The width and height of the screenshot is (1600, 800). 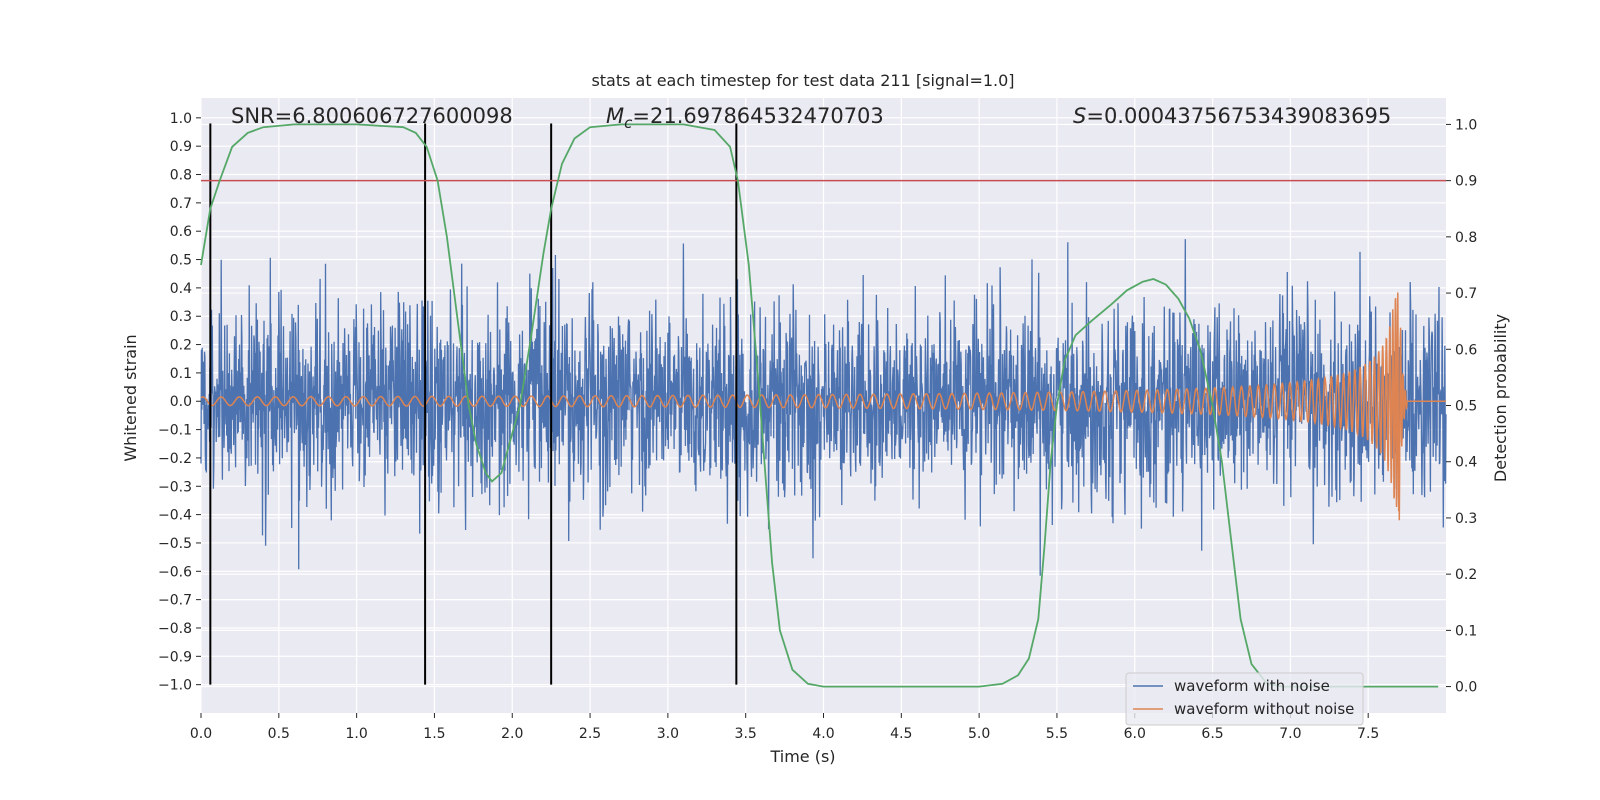 I want to click on snr-annotation: SNR=6.800606727600098, so click(x=372, y=116).